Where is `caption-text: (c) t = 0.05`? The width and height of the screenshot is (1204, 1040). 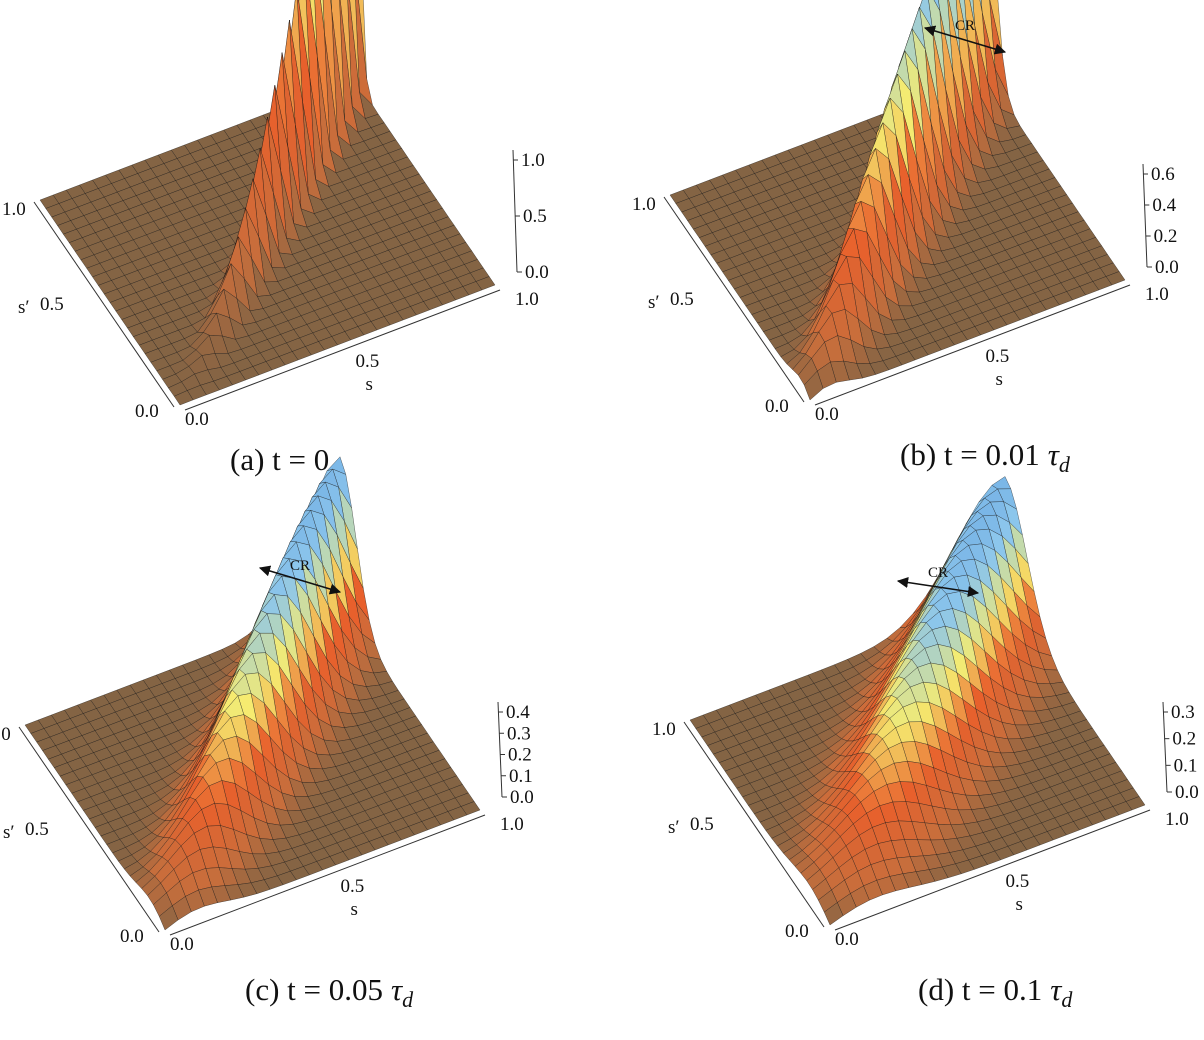 caption-text: (c) t = 0.05 is located at coordinates (314, 989).